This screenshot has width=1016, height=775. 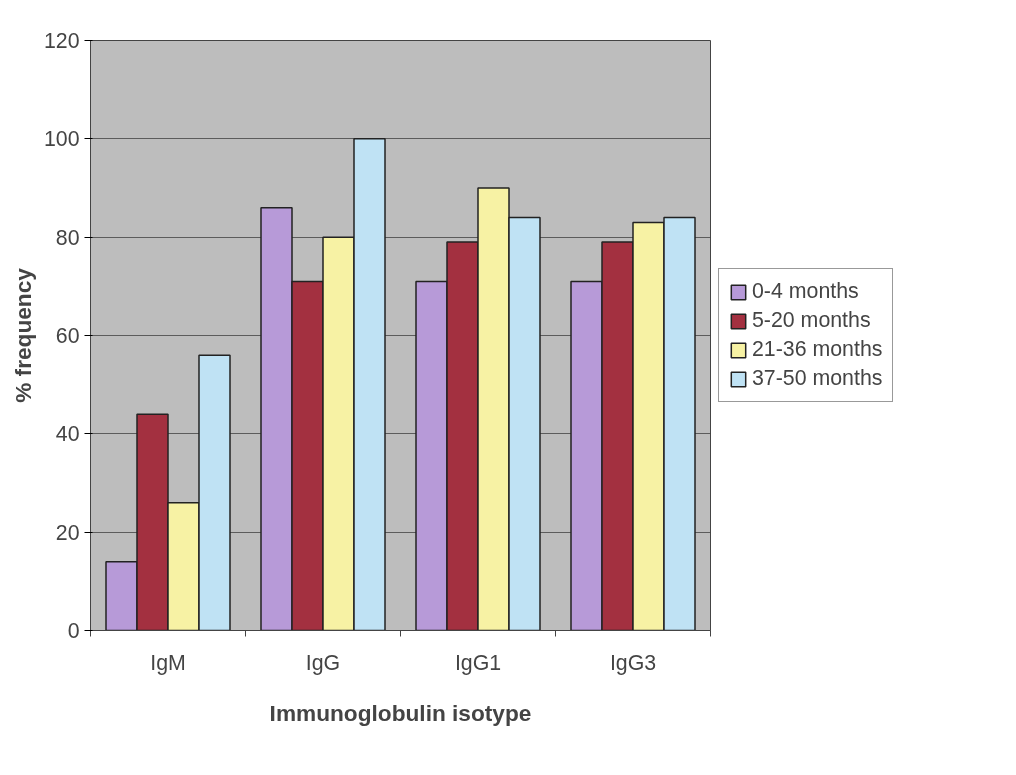 What do you see at coordinates (817, 378) in the screenshot?
I see `legend-label: 37-50 months` at bounding box center [817, 378].